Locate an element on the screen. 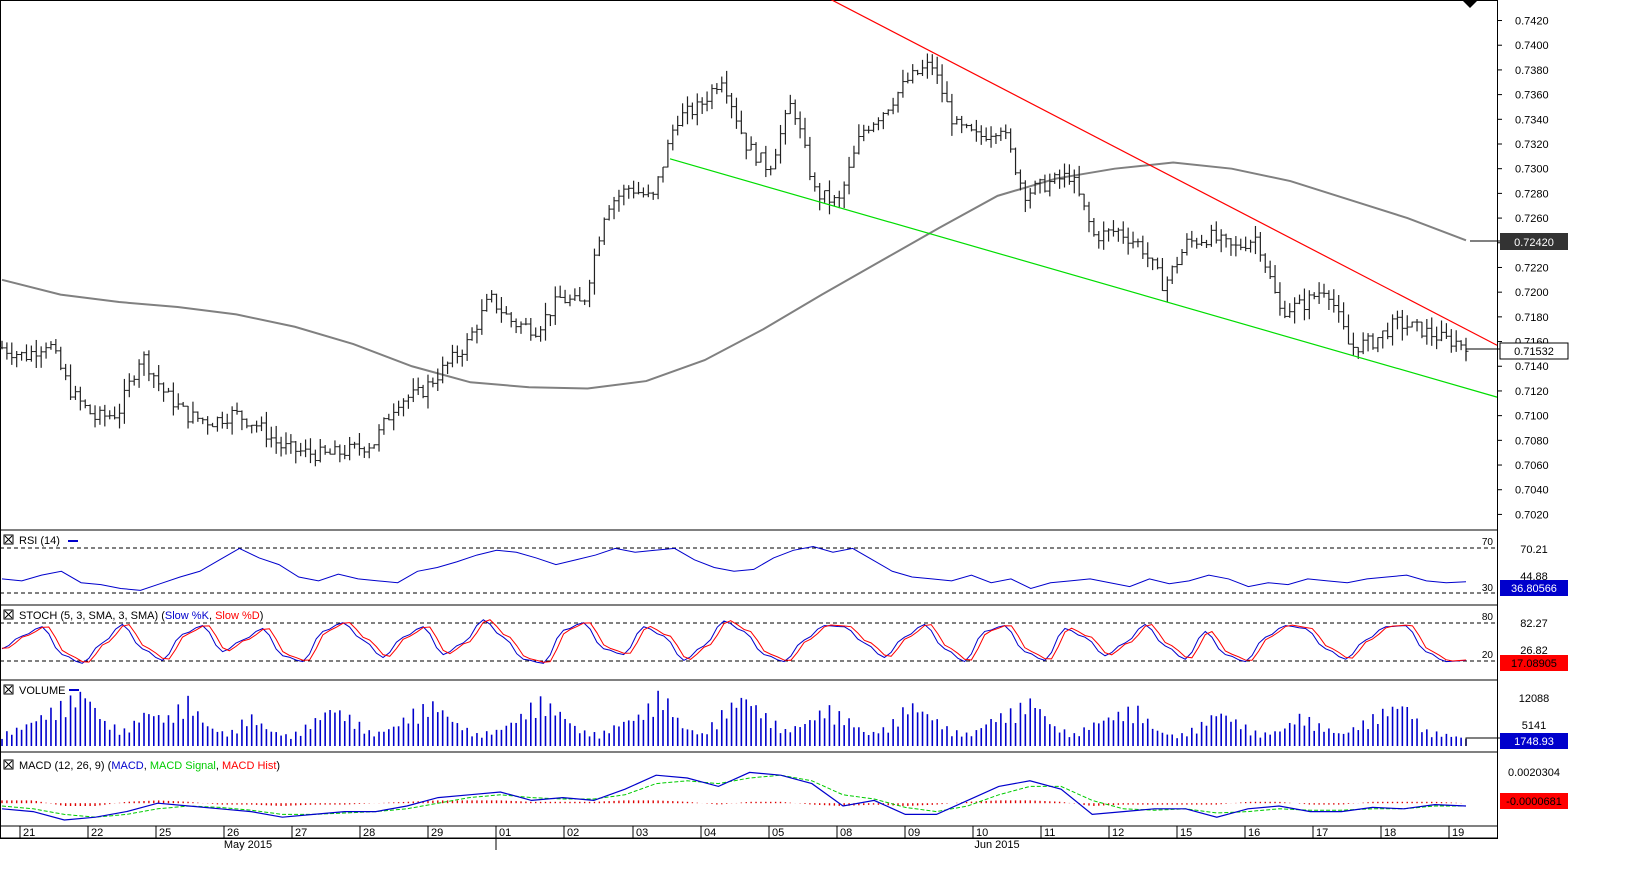  rsi-tick-70: 70.21 is located at coordinates (1534, 550).